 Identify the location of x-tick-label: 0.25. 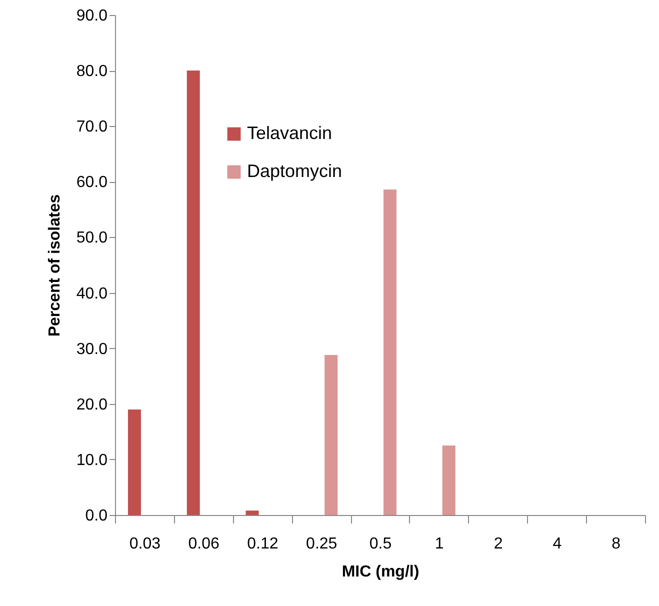
(322, 544).